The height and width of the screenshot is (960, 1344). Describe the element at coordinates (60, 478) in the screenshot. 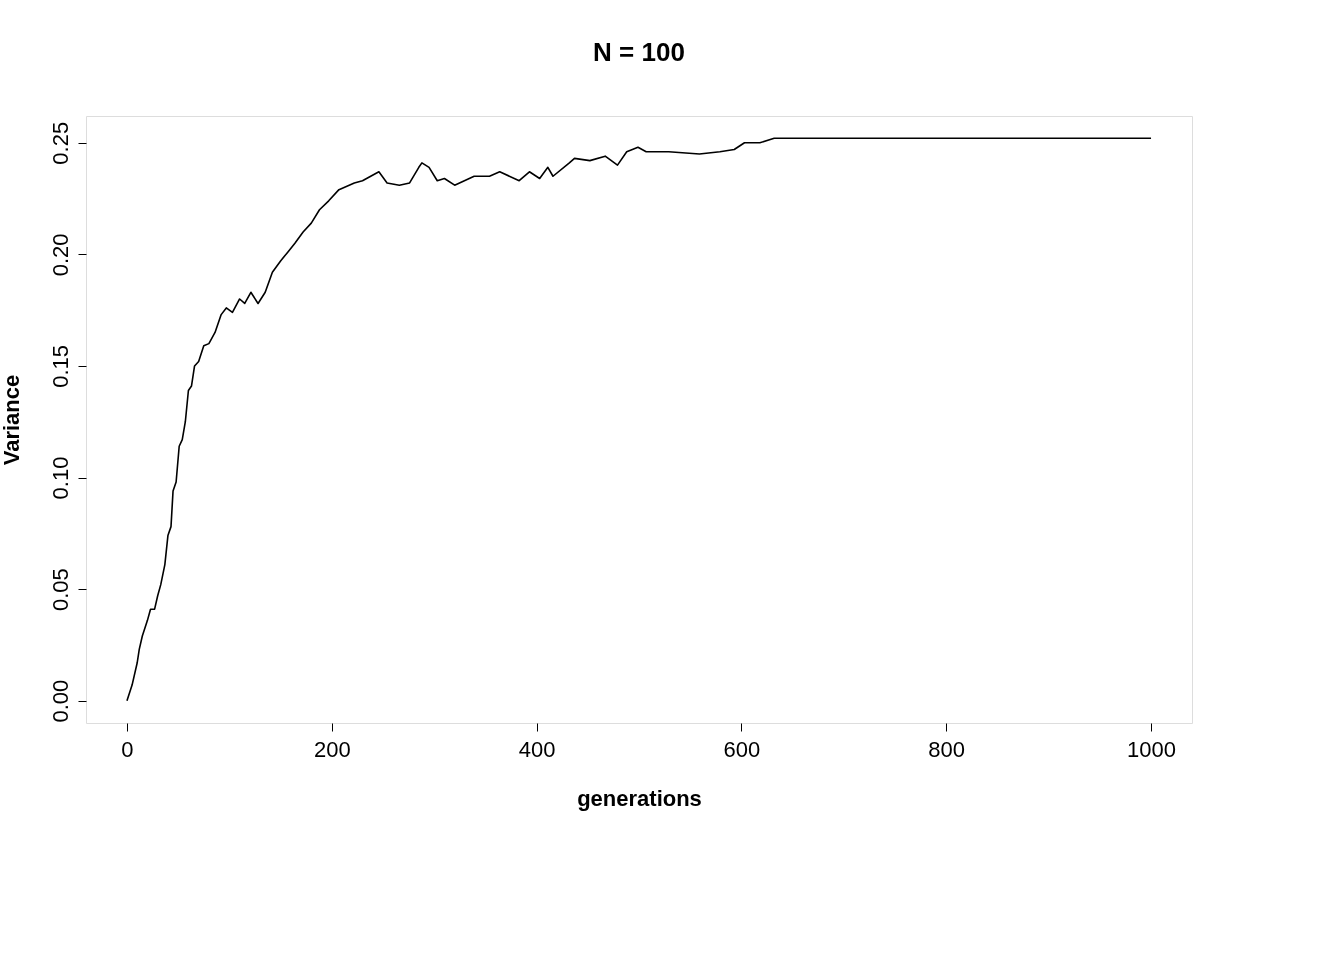

I see `y-tick-label: 0.10` at that location.